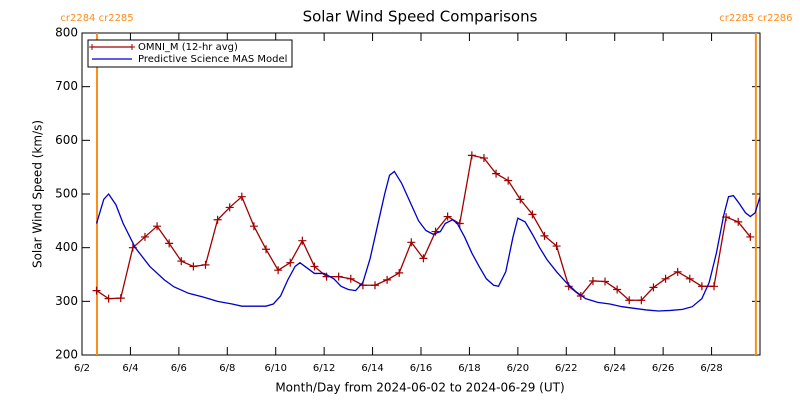 The height and width of the screenshot is (400, 800). I want to click on x-tick-label: 6/16, so click(421, 368).